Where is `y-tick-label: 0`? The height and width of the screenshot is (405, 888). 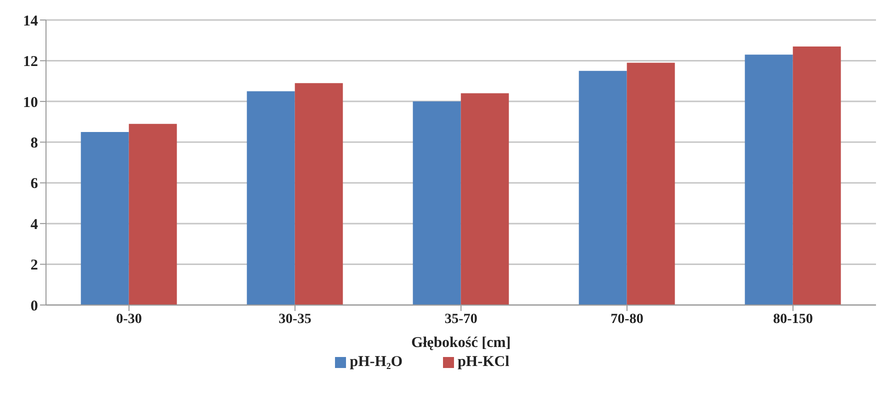 y-tick-label: 0 is located at coordinates (34, 306).